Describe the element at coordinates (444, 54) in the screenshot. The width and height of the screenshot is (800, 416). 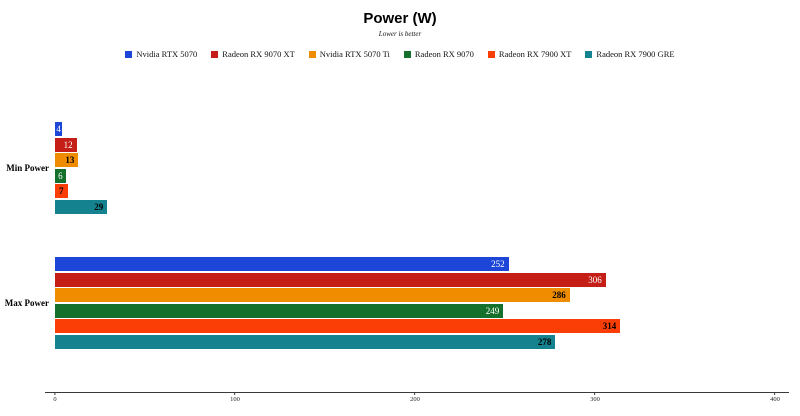
I see `legend-label: Radeon RX 9070` at that location.